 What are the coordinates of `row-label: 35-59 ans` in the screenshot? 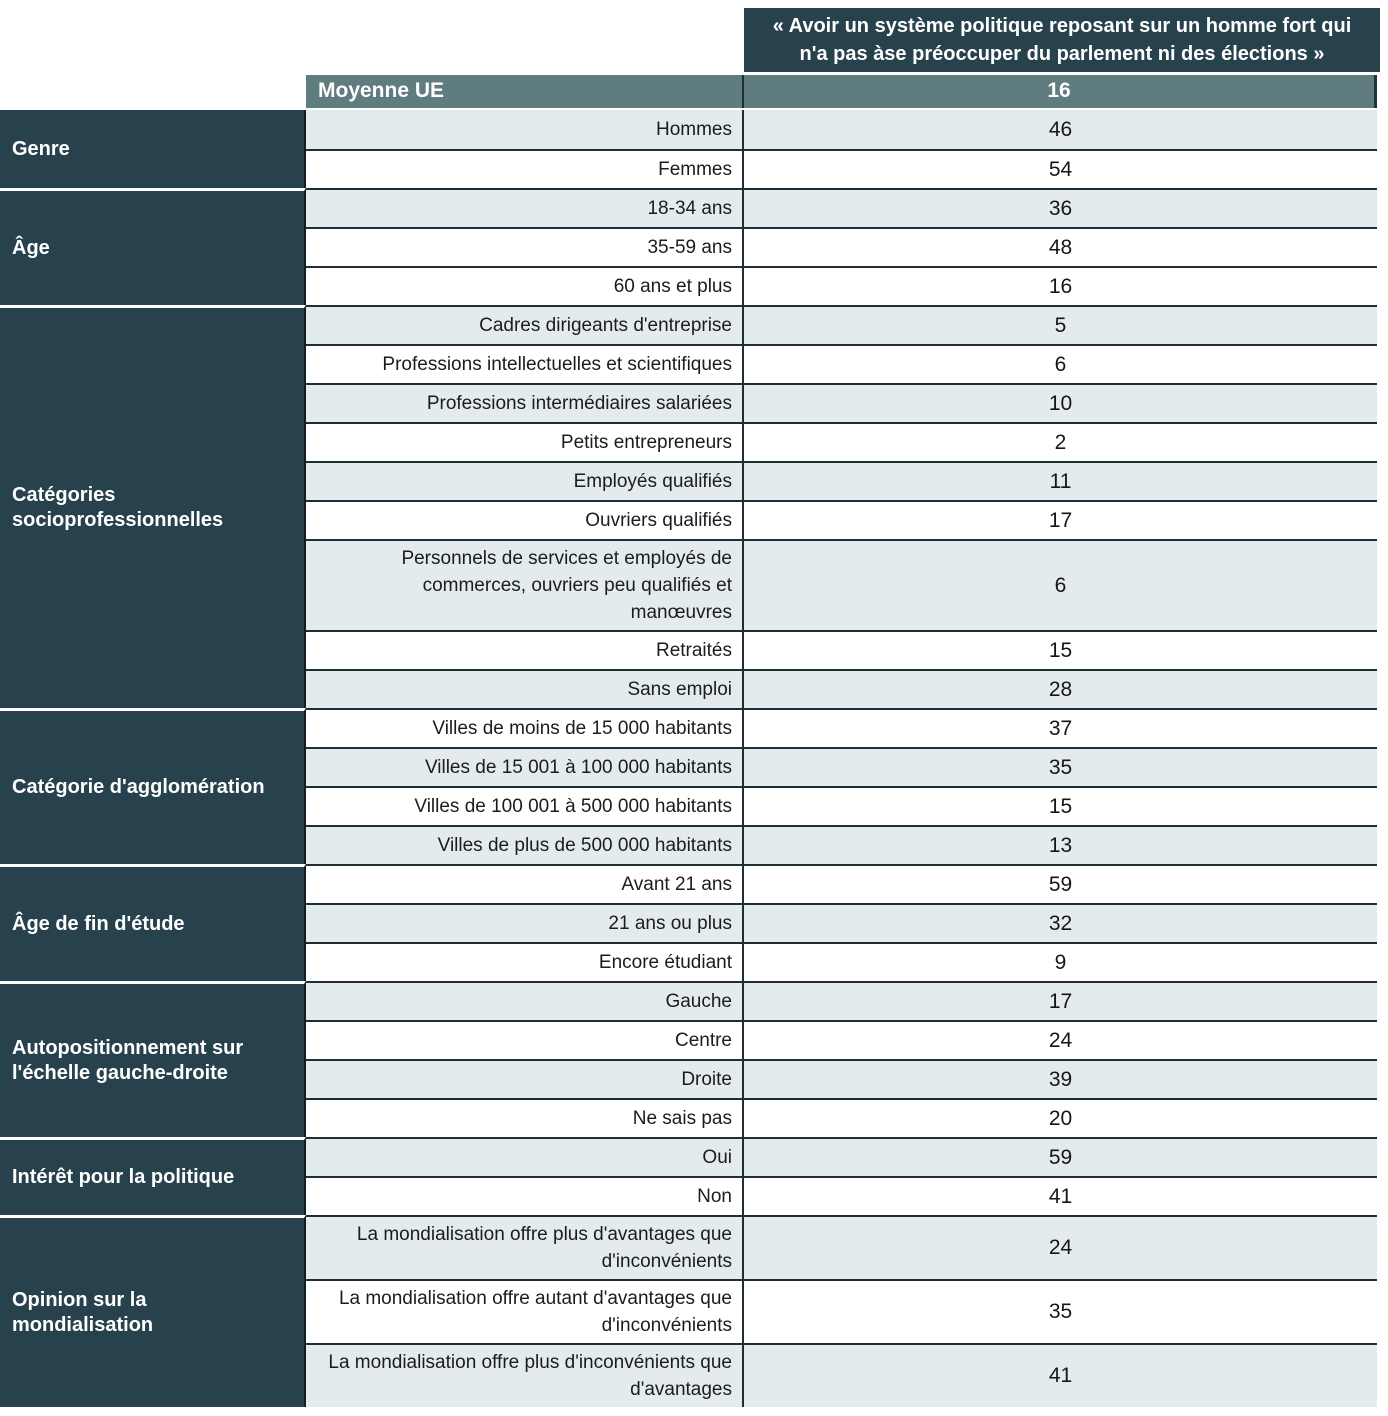 It's located at (525, 247).